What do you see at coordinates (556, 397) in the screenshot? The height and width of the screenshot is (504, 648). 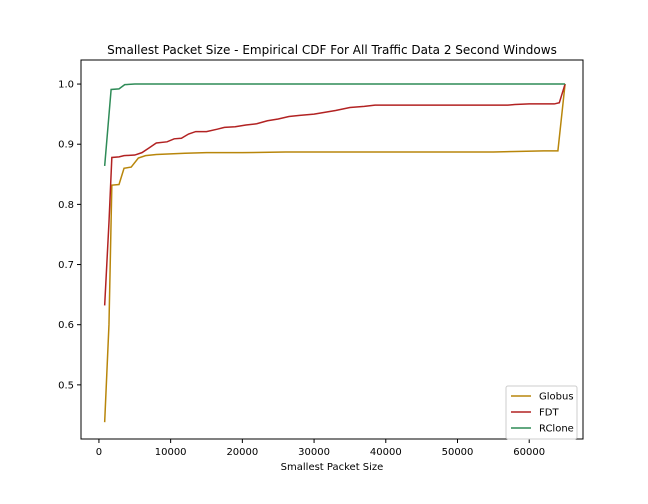 I see `legend-label-globus: Globus` at bounding box center [556, 397].